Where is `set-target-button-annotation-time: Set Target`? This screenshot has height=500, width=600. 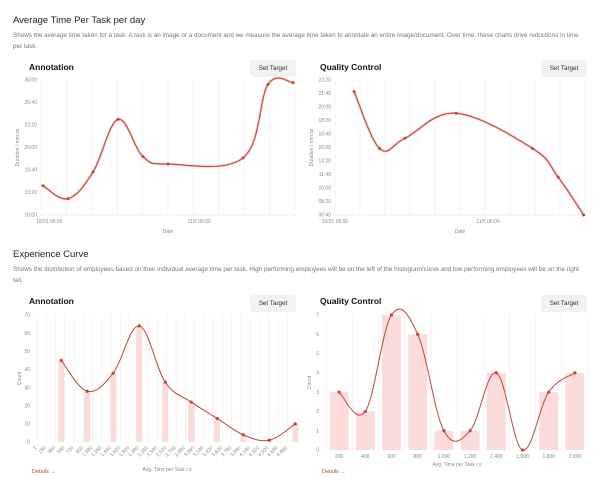 set-target-button-annotation-time: Set Target is located at coordinates (273, 68).